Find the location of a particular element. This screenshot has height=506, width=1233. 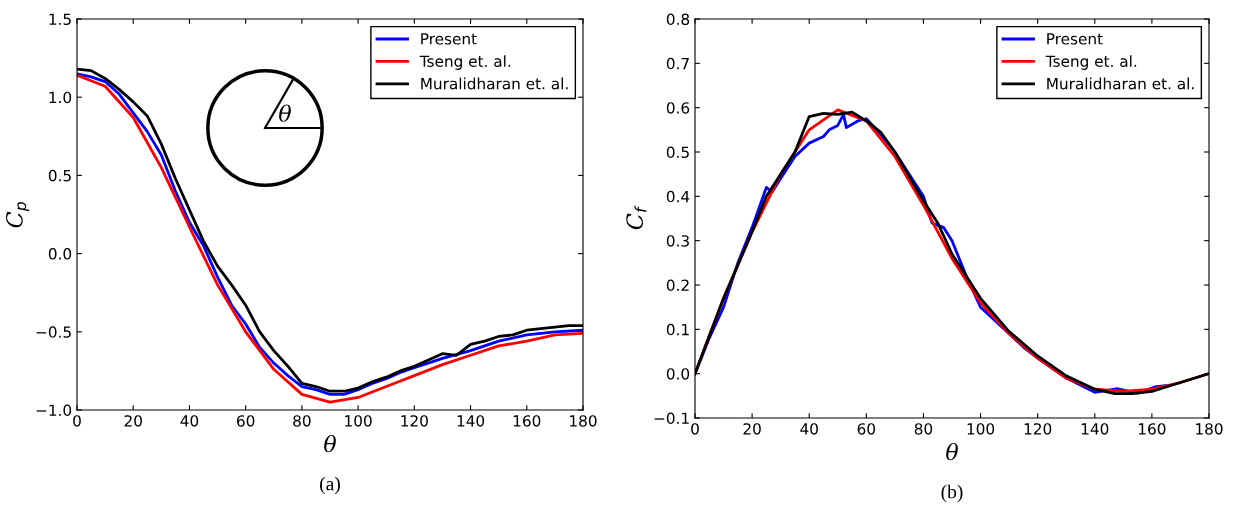

y-tick-label: 0.3 is located at coordinates (677, 241).